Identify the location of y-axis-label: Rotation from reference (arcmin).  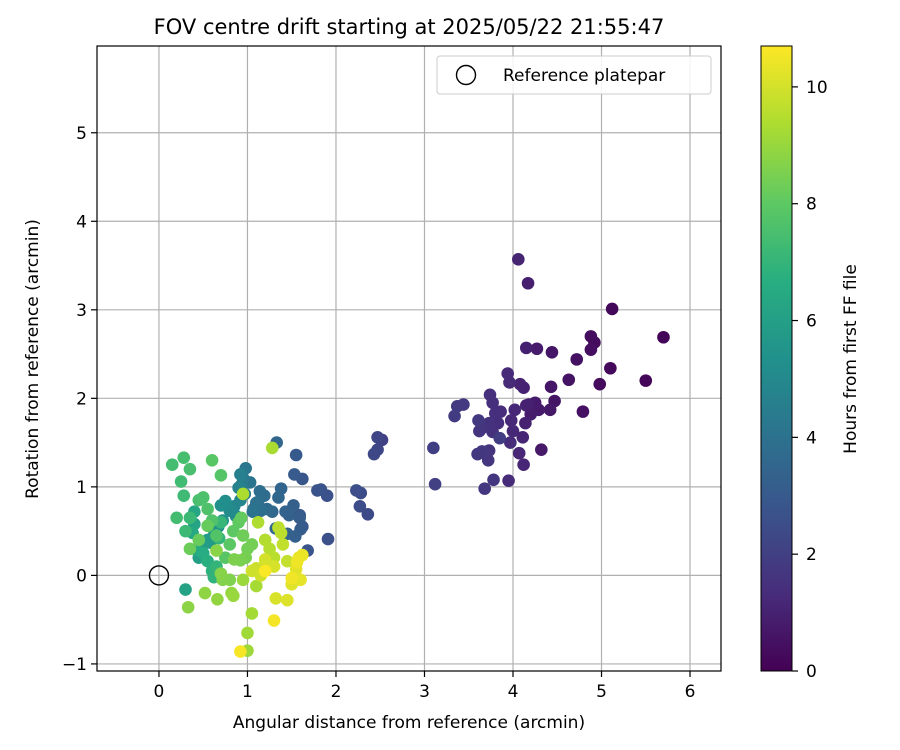
(33, 359).